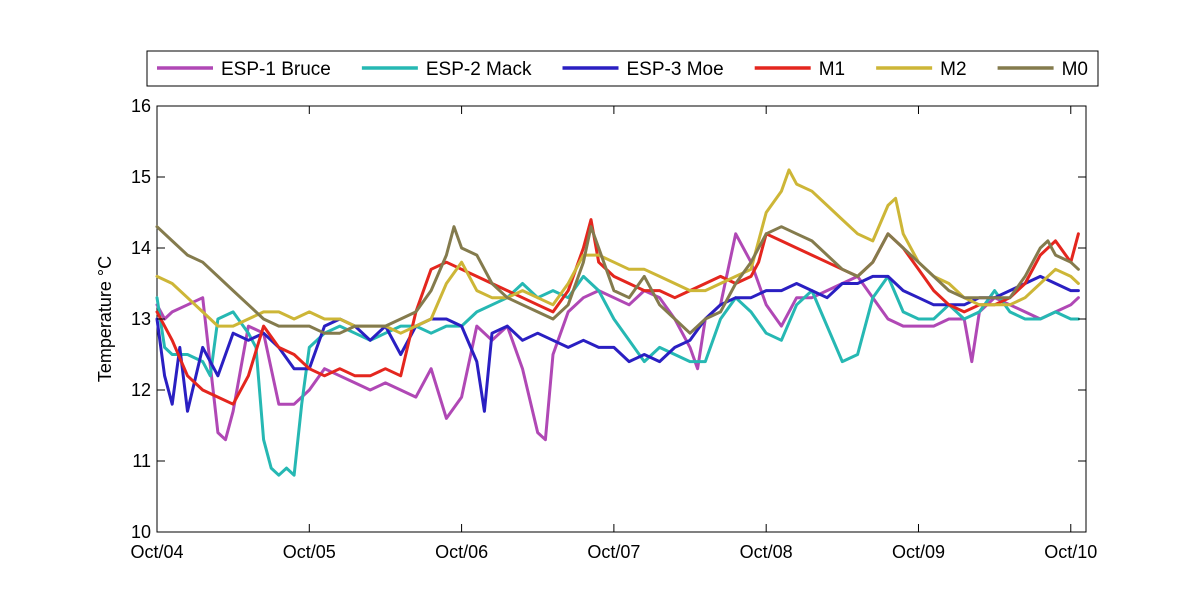 The image size is (1200, 600). I want to click on legend: ESP-1 Bruce ESP-2 Mack ESP-3 Moe M1 M2 M0, so click(622, 68).